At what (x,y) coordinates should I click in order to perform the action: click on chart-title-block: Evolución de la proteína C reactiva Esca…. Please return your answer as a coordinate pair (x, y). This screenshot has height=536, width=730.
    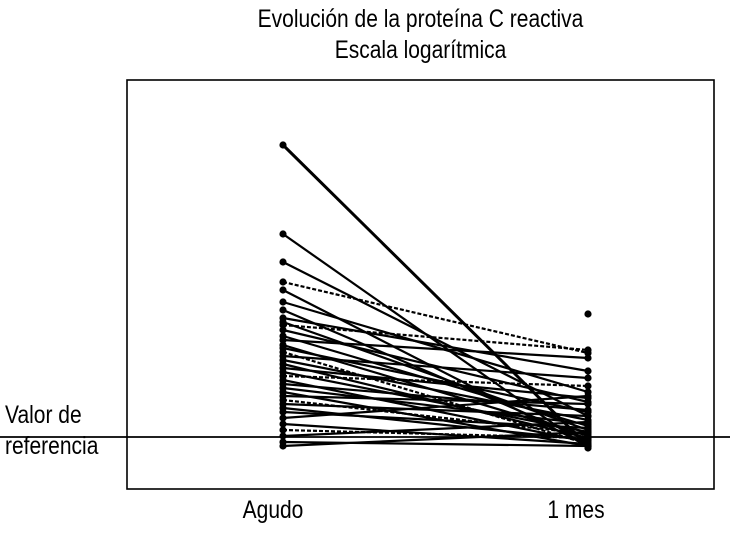
    Looking at the image, I should click on (420, 35).